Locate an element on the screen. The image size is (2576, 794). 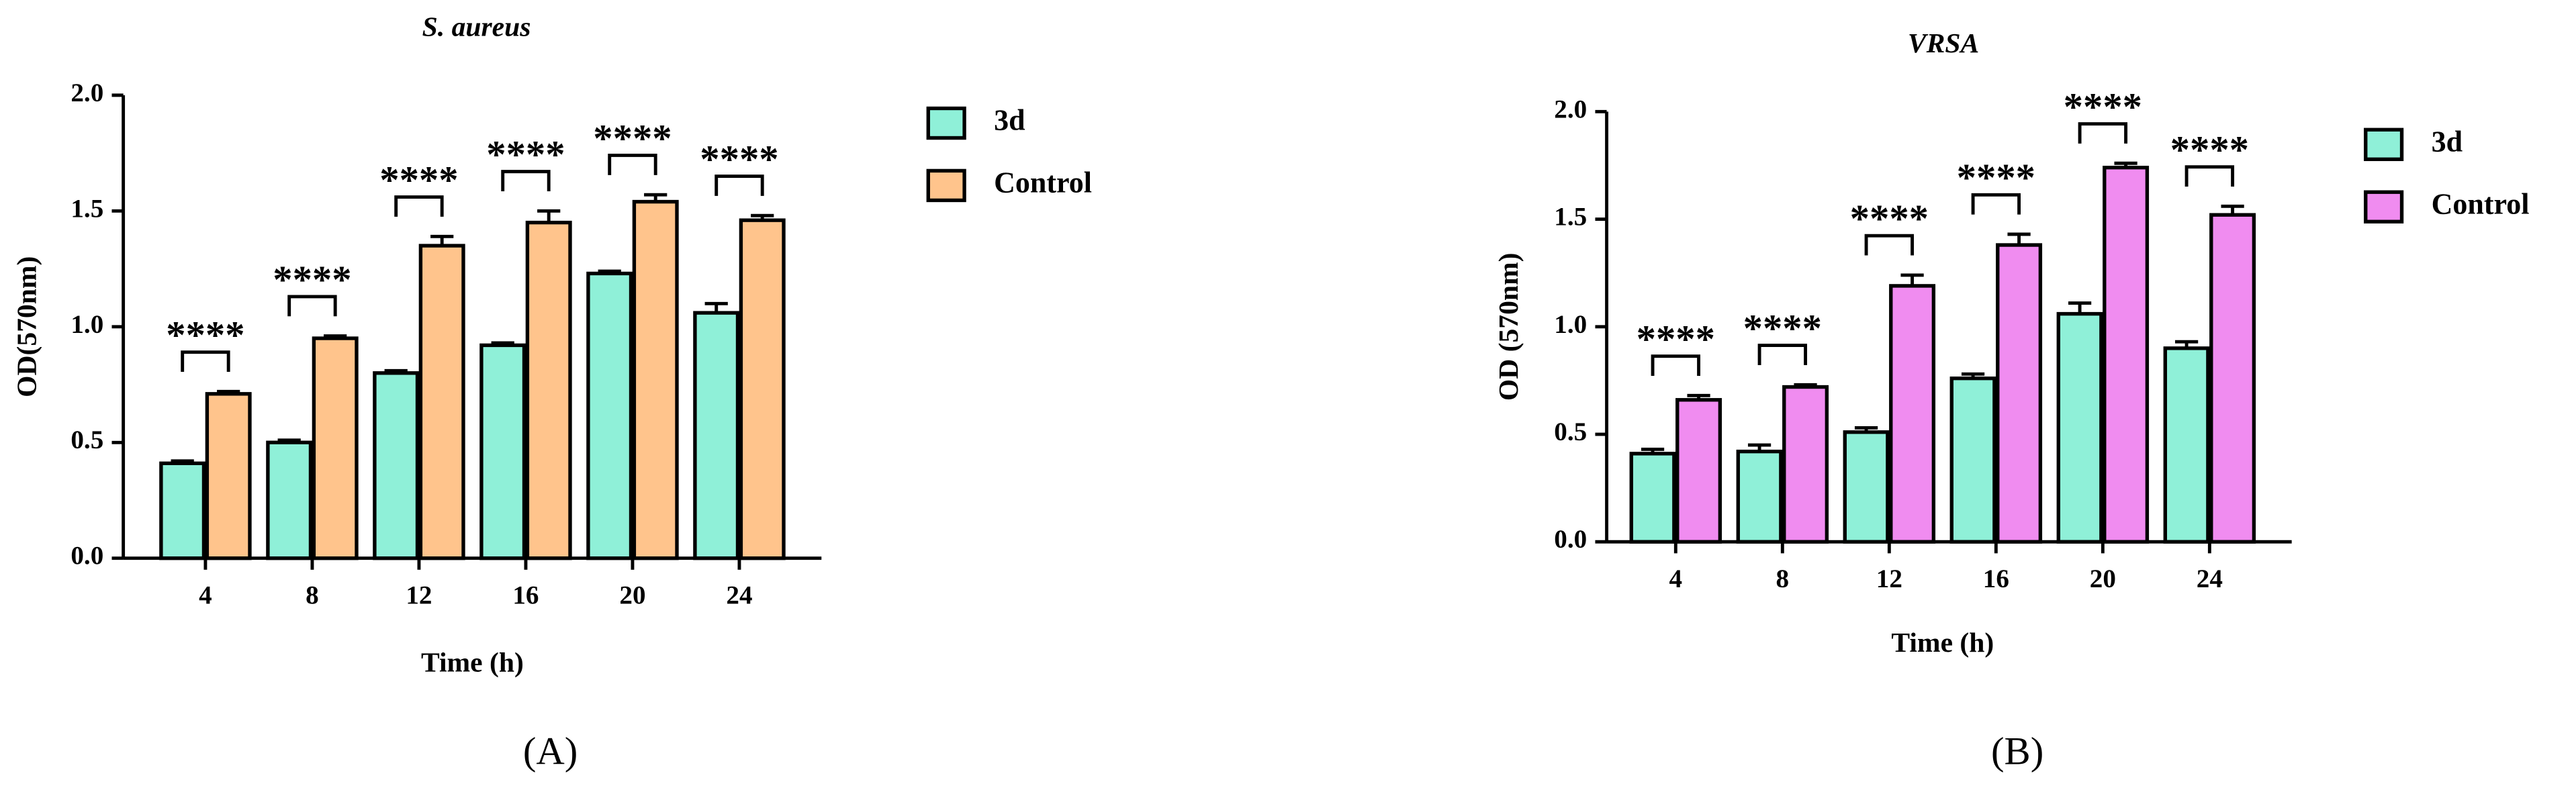
y-tick-label: 0.0 is located at coordinates (1570, 539).